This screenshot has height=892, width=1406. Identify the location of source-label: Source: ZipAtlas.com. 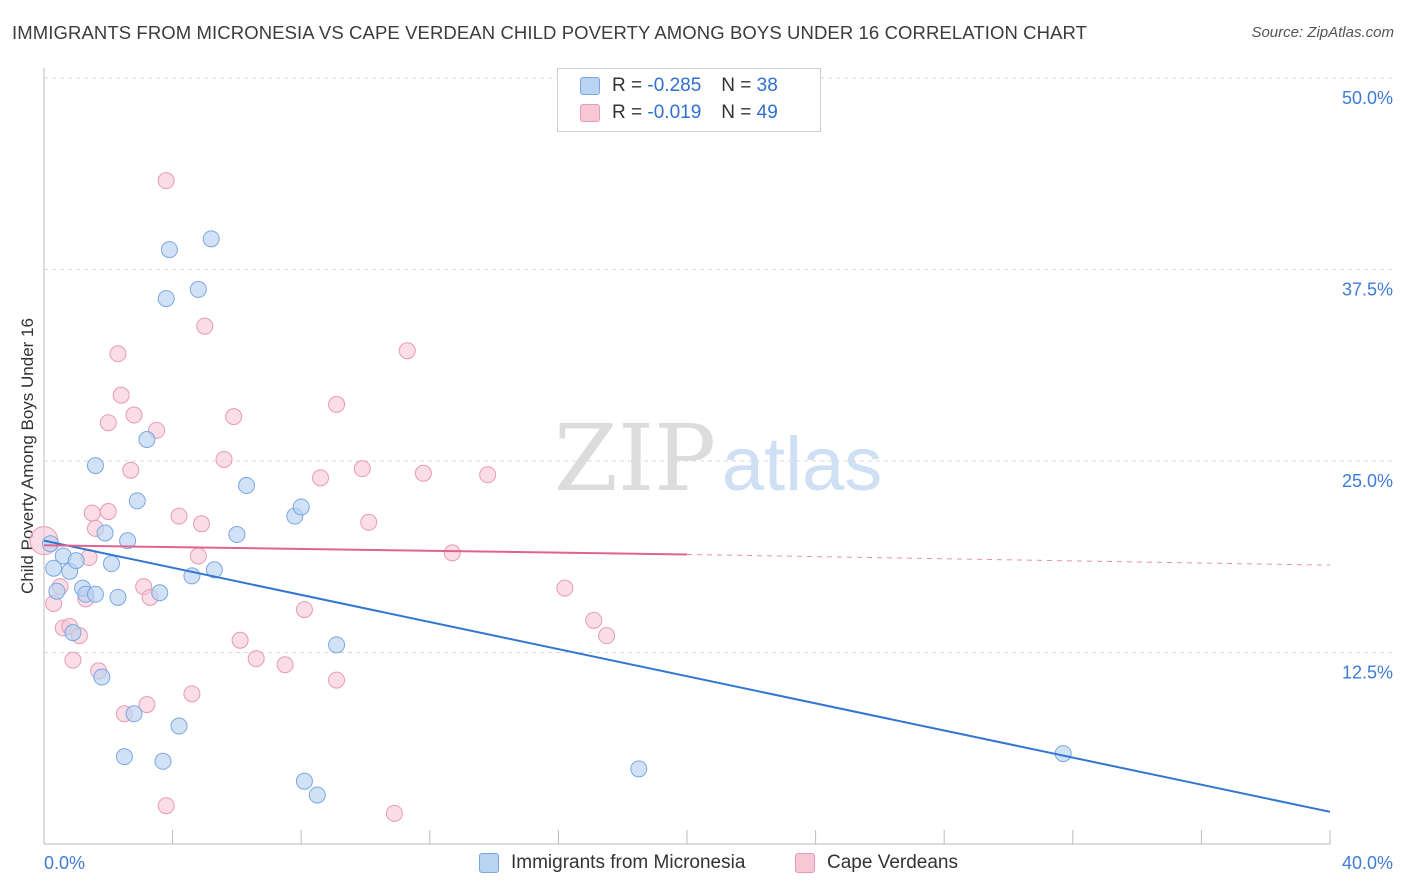
(1322, 32).